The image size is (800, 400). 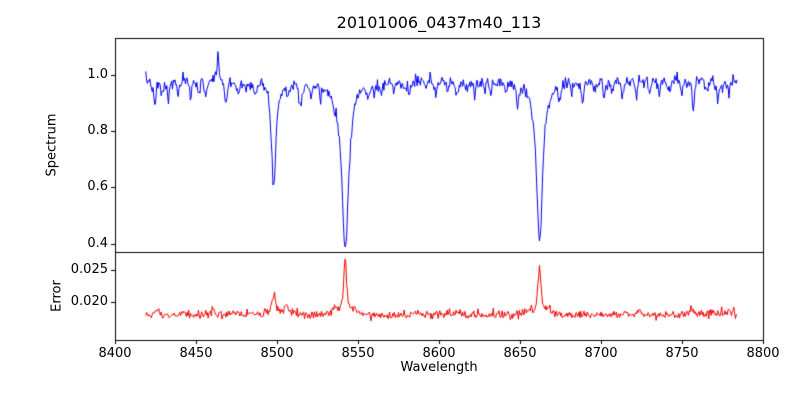 What do you see at coordinates (439, 22) in the screenshot?
I see `chart-title: 20101006_0437m40_113` at bounding box center [439, 22].